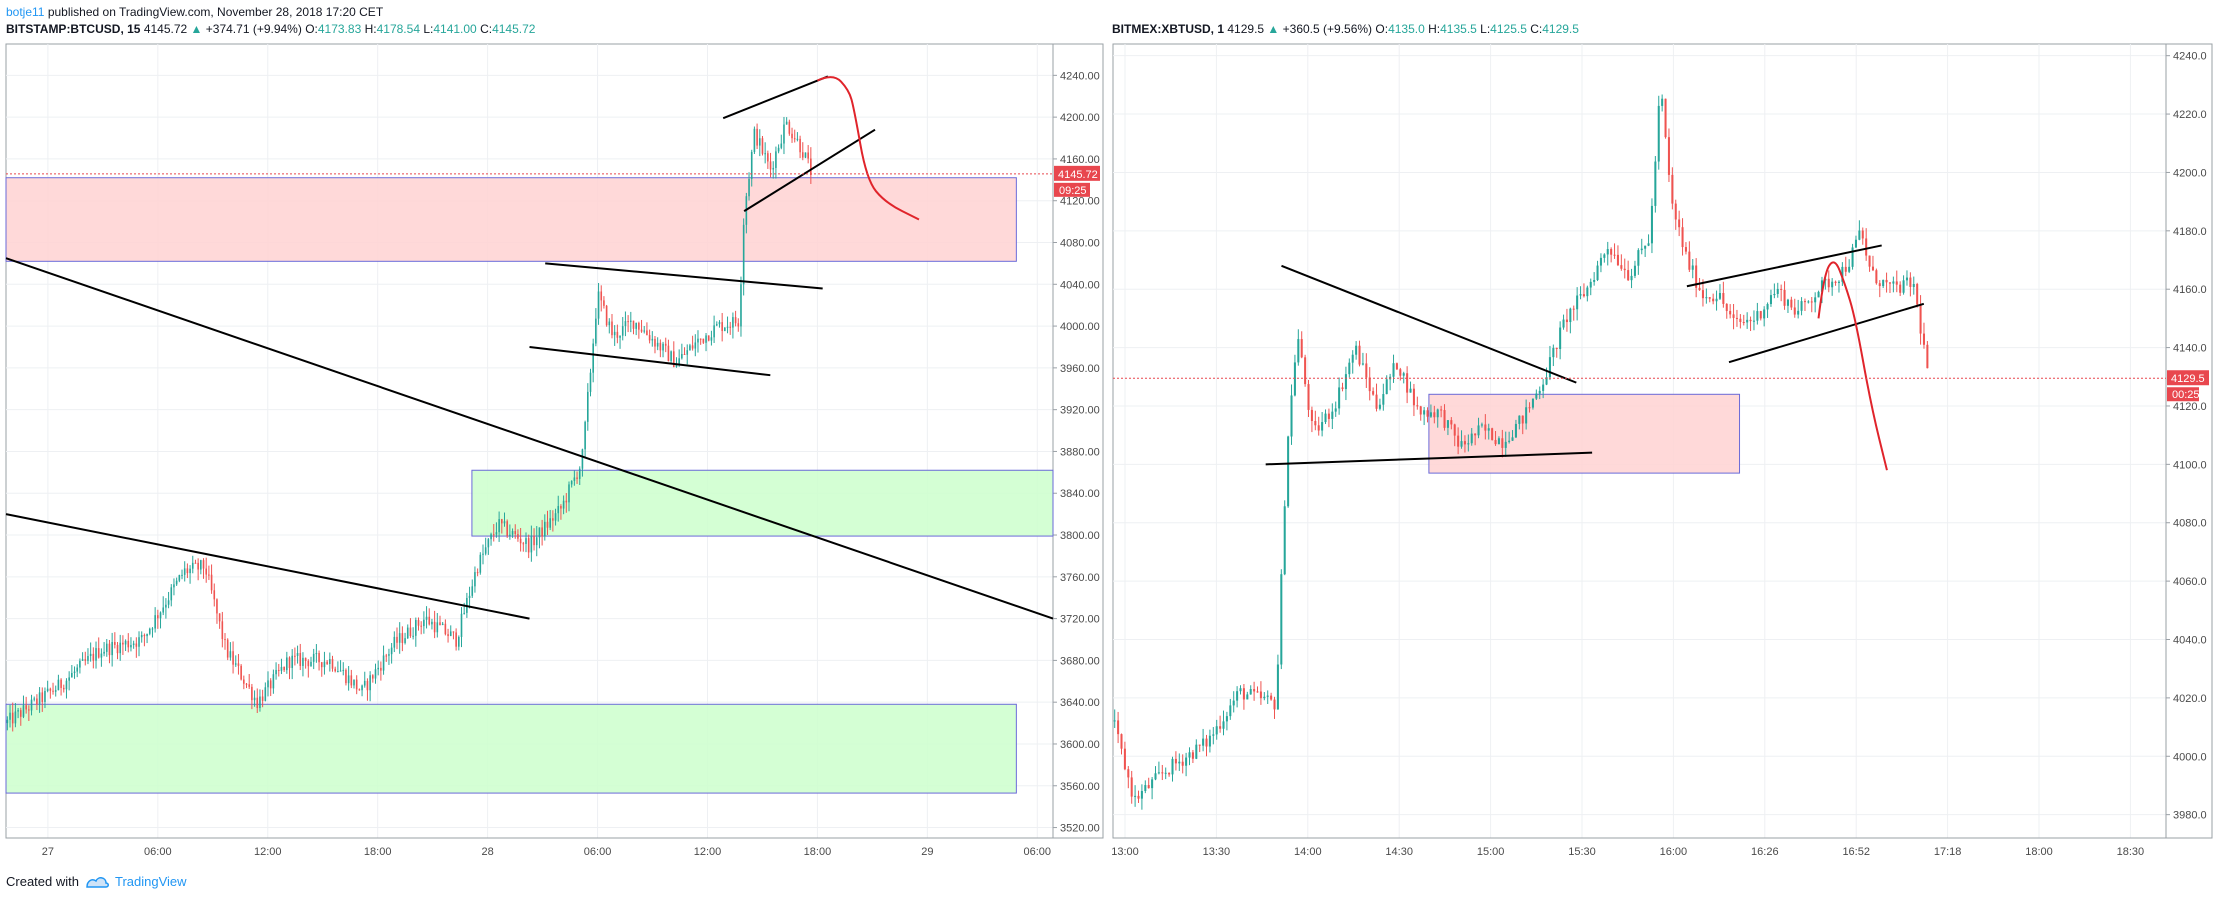 The height and width of the screenshot is (899, 2217). What do you see at coordinates (1080, 118) in the screenshot?
I see `left-y-tick-label: 4200.00` at bounding box center [1080, 118].